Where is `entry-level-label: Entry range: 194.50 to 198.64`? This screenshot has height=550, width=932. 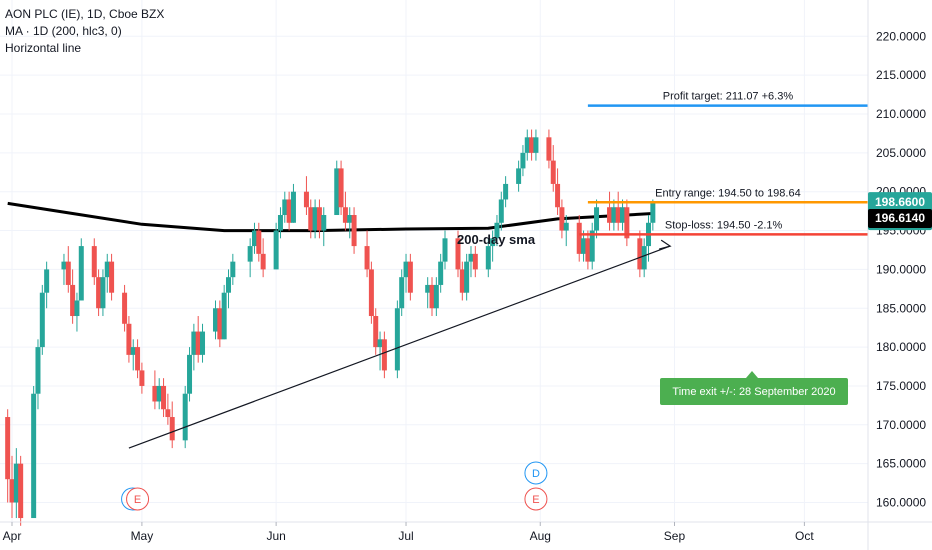 entry-level-label: Entry range: 194.50 to 198.64 is located at coordinates (728, 193).